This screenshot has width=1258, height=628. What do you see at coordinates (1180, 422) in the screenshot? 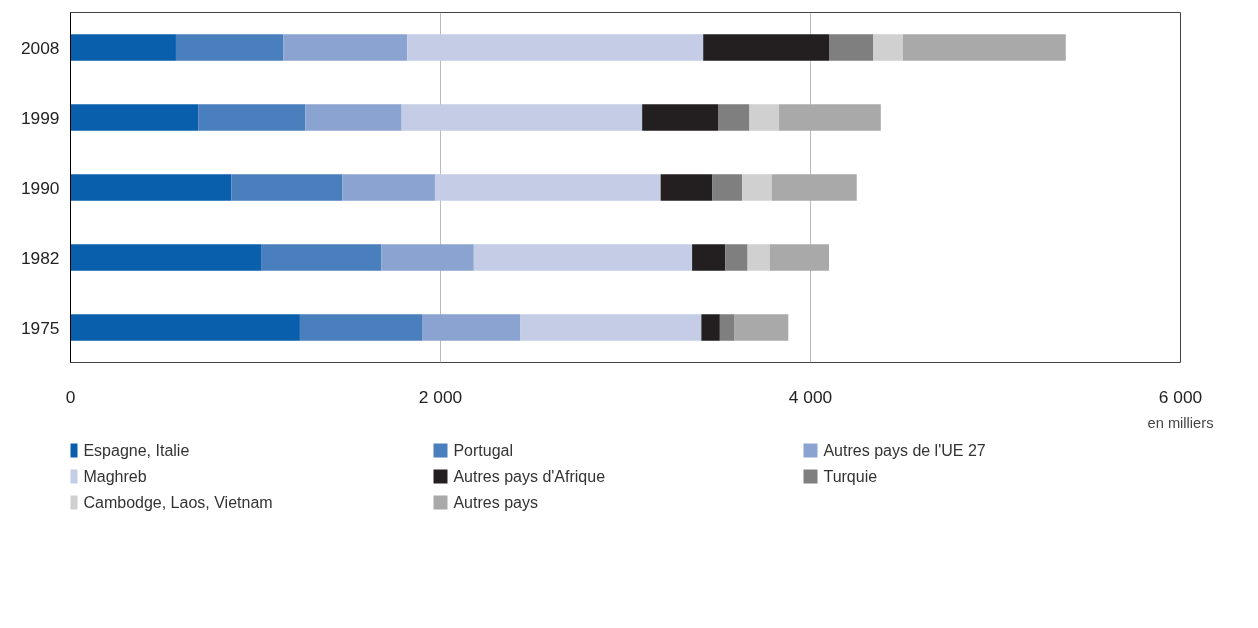
I see `x-axis-title: en milliers` at bounding box center [1180, 422].